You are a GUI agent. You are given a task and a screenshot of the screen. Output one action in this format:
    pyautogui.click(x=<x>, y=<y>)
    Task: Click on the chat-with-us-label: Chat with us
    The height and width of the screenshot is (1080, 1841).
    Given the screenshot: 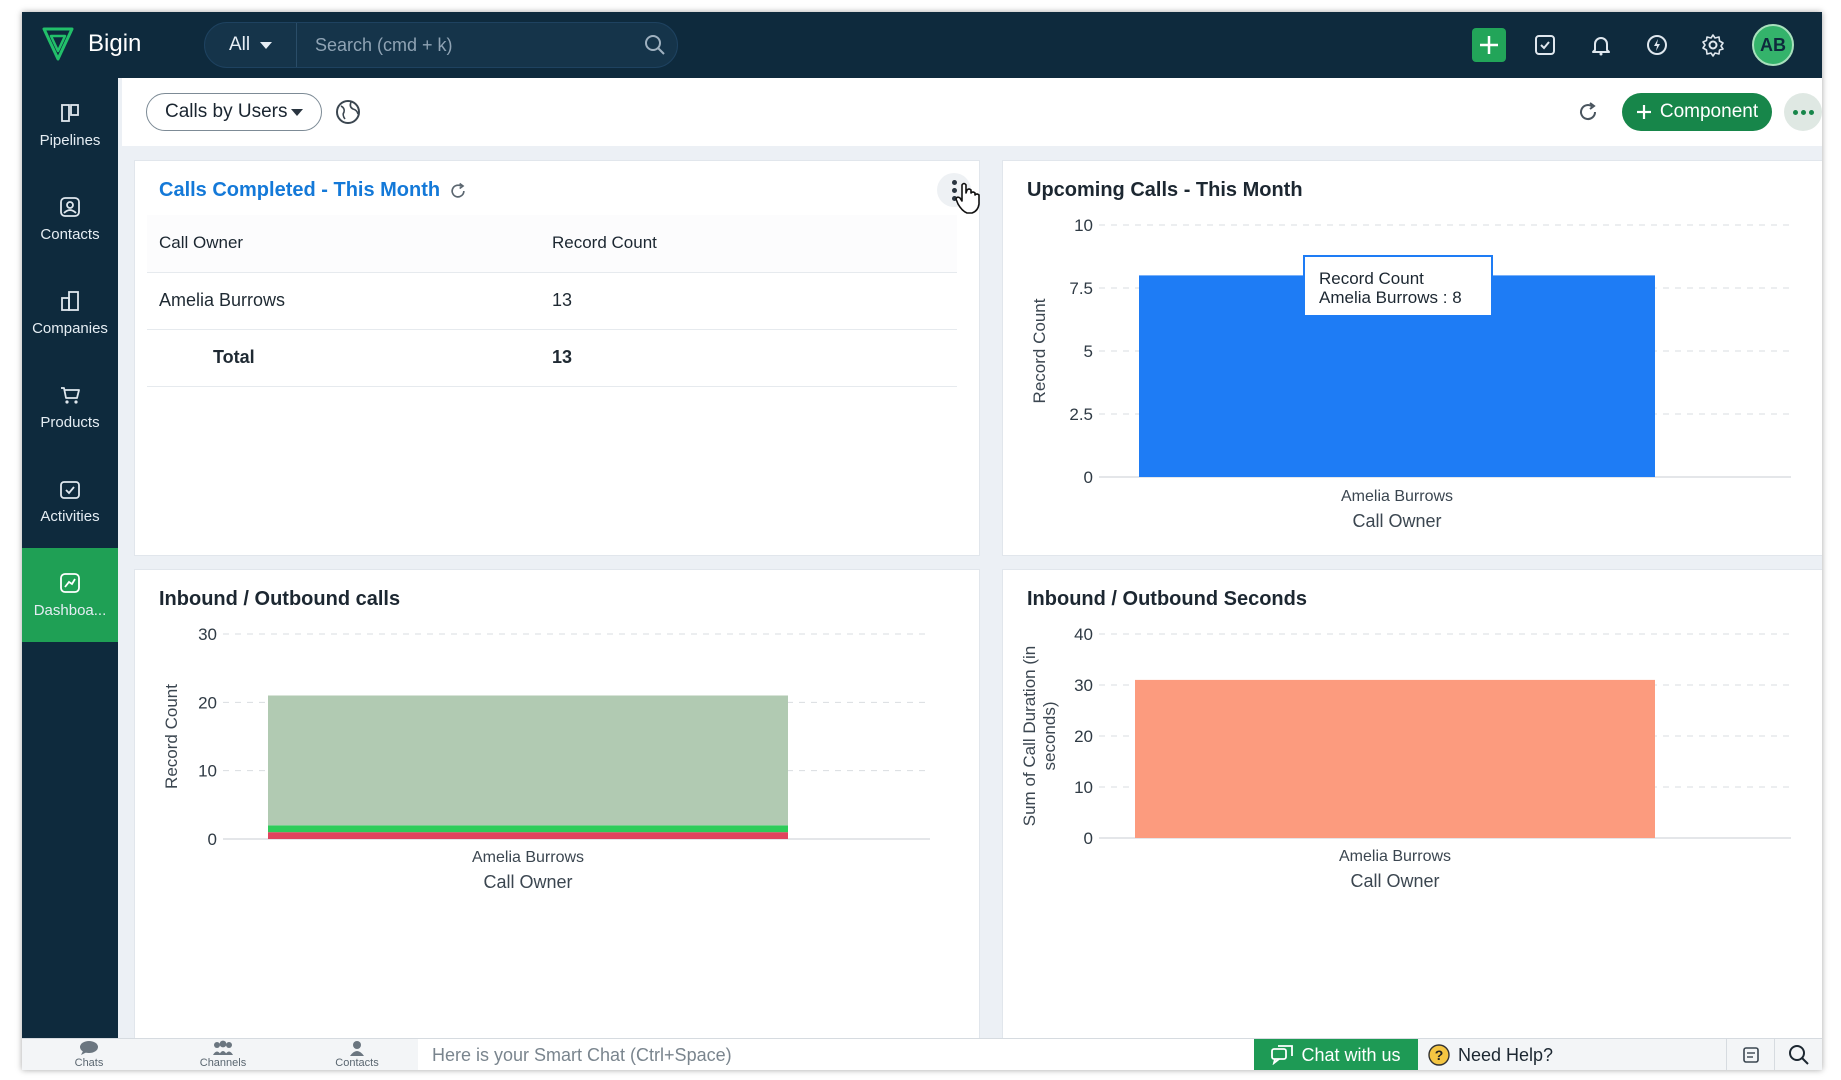 What is the action you would take?
    pyautogui.click(x=1351, y=1054)
    